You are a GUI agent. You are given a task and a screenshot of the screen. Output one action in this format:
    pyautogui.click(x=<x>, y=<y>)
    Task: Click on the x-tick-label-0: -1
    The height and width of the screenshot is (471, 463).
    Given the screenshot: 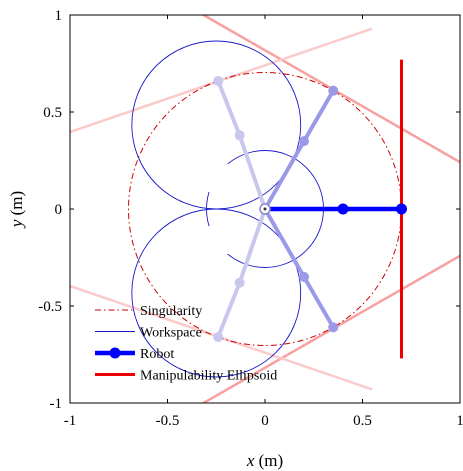 What is the action you would take?
    pyautogui.click(x=70, y=421)
    